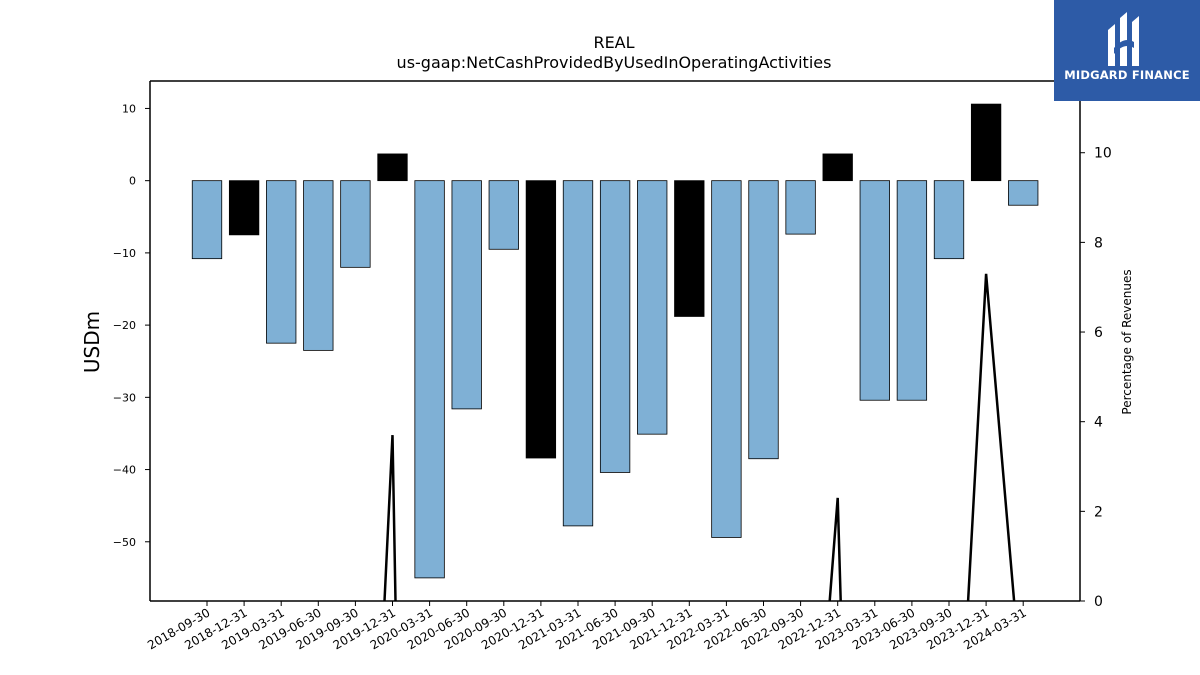 The height and width of the screenshot is (675, 1200). Describe the element at coordinates (124, 542) in the screenshot. I see `y-tick-label--50: −50` at that location.